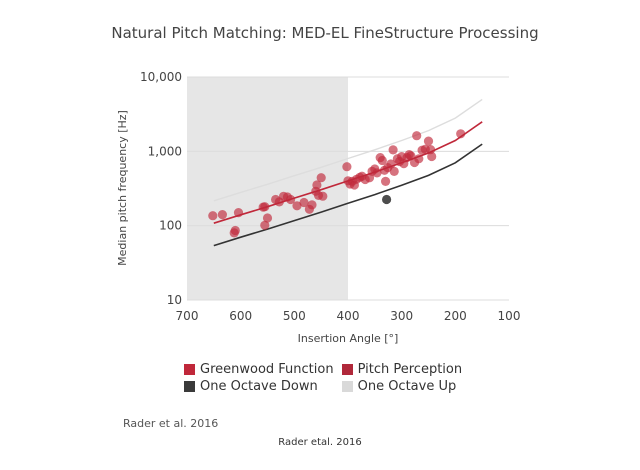 The image size is (640, 470). I want to click on x-tick-label: 600, so click(240, 316).